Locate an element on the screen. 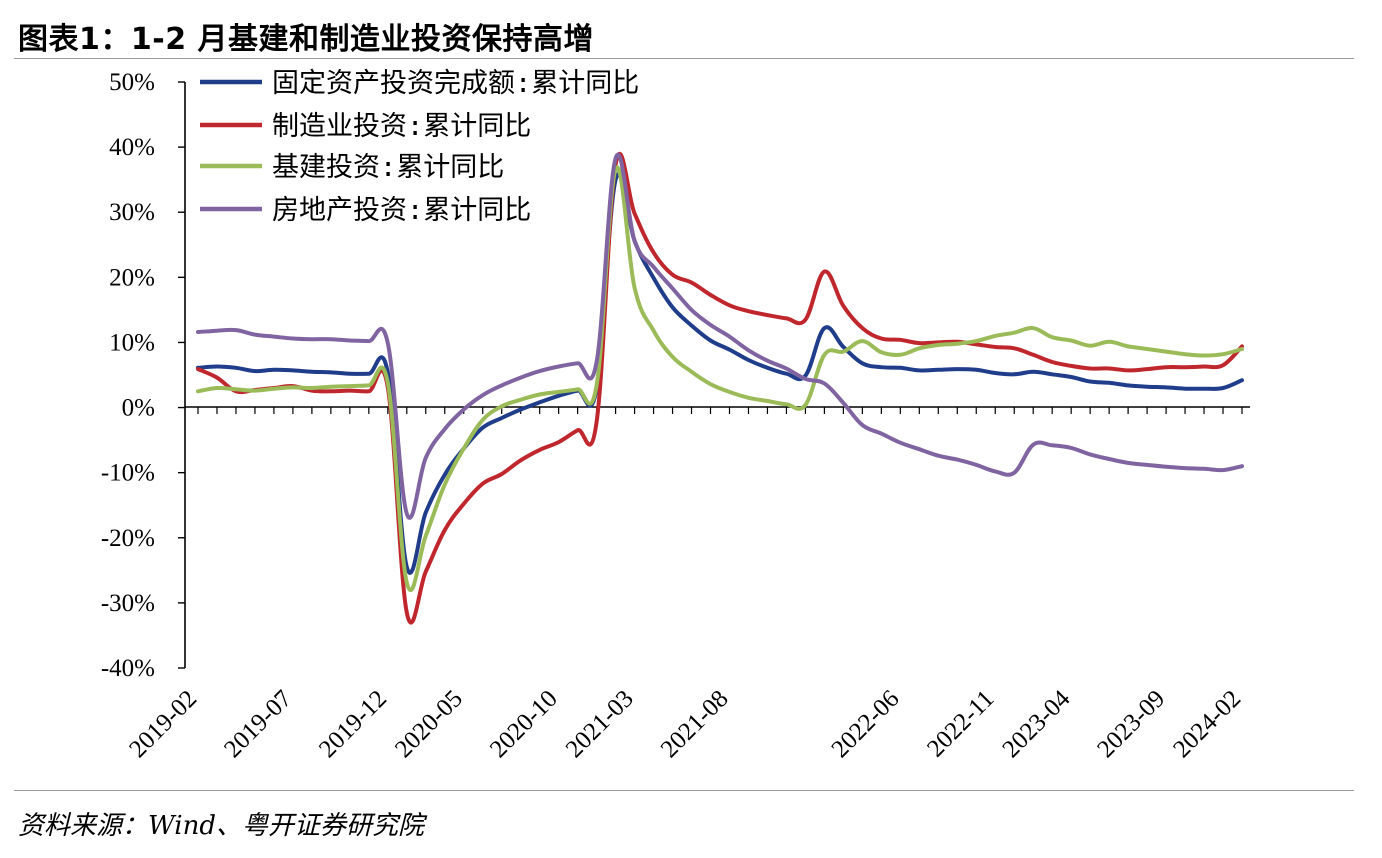 The width and height of the screenshot is (1382, 858). x-tick-label: 2022-06 is located at coordinates (866, 724).